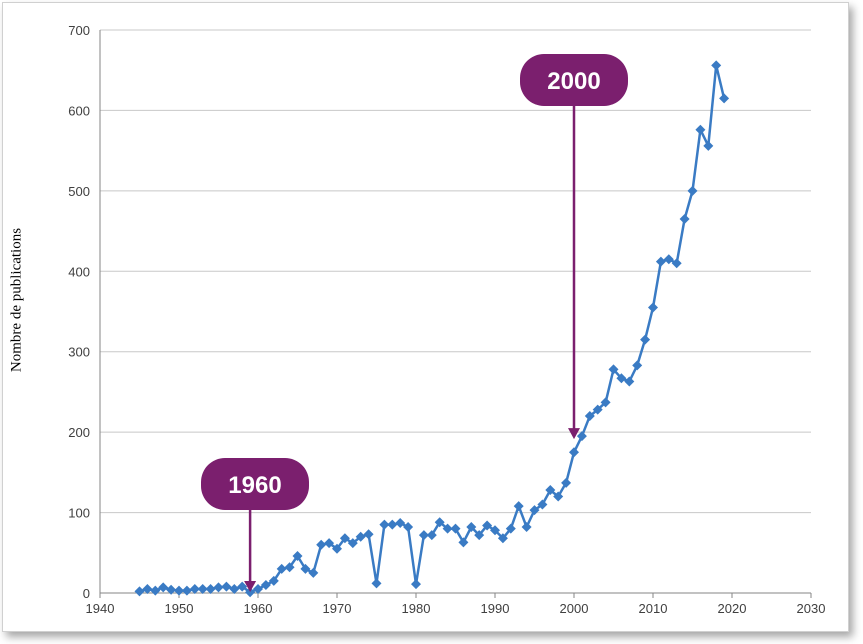 The height and width of the screenshot is (644, 863). I want to click on y-tick-label: 700, so click(79, 30).